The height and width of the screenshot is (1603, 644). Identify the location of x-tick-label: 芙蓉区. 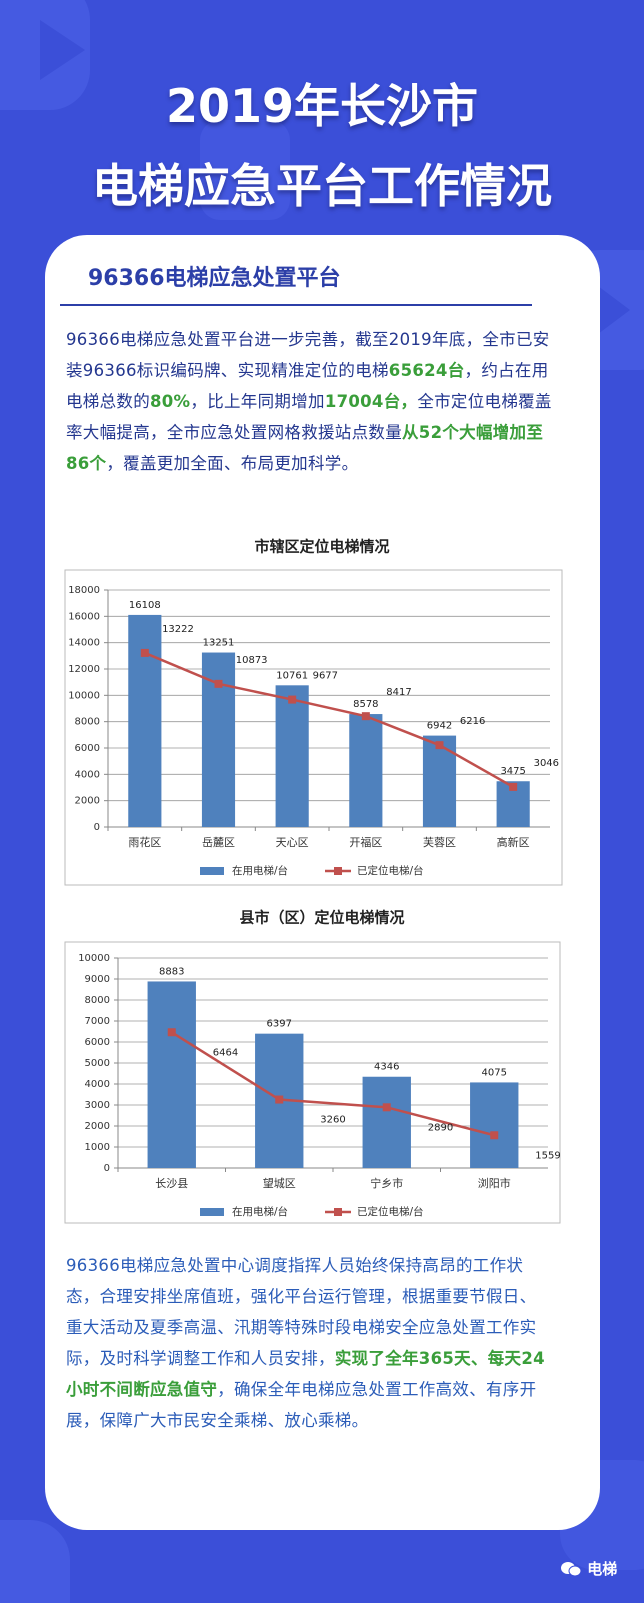
(439, 842).